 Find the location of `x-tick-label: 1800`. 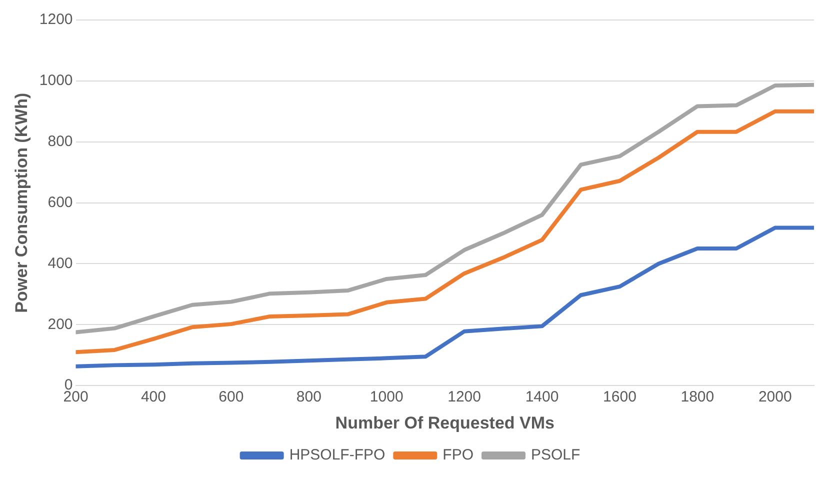

x-tick-label: 1800 is located at coordinates (697, 397).